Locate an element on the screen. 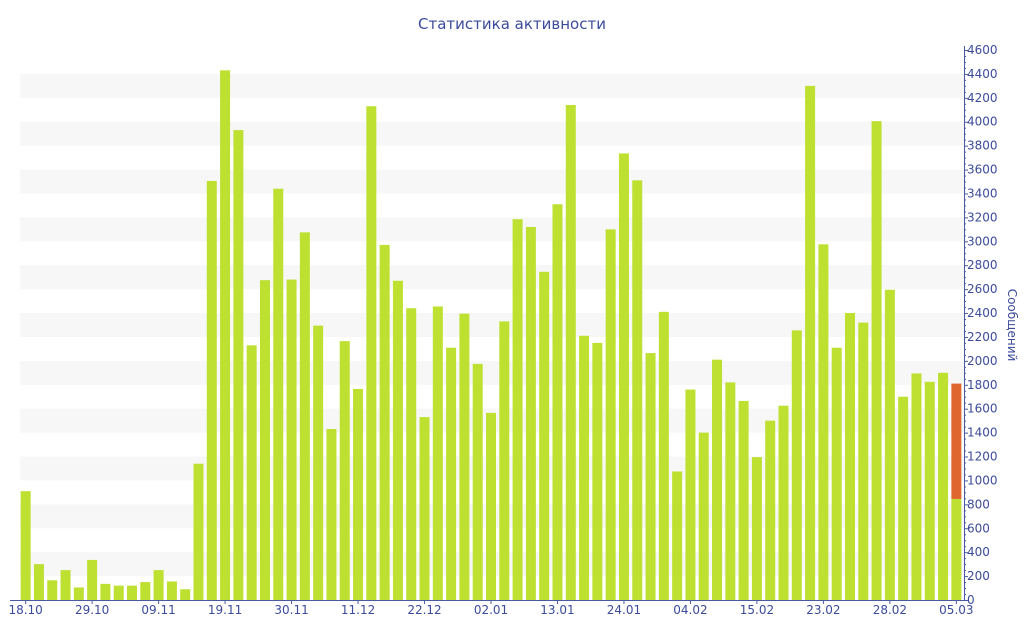 This screenshot has height=640, width=1024. y-tick-label: 1600 is located at coordinates (982, 409).